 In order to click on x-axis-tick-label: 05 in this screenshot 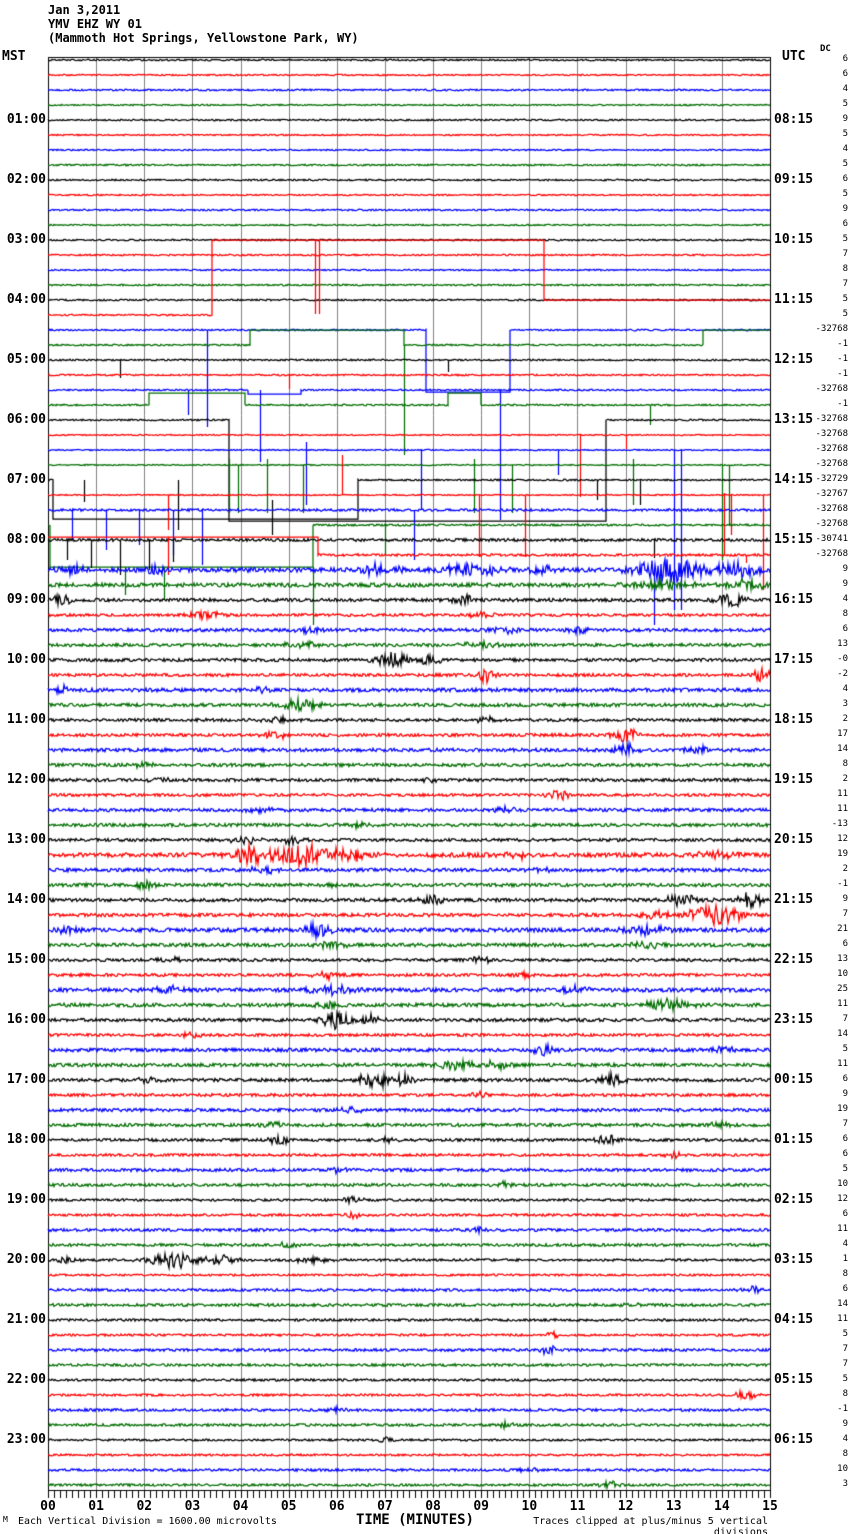, I will do `click(288, 1506)`.